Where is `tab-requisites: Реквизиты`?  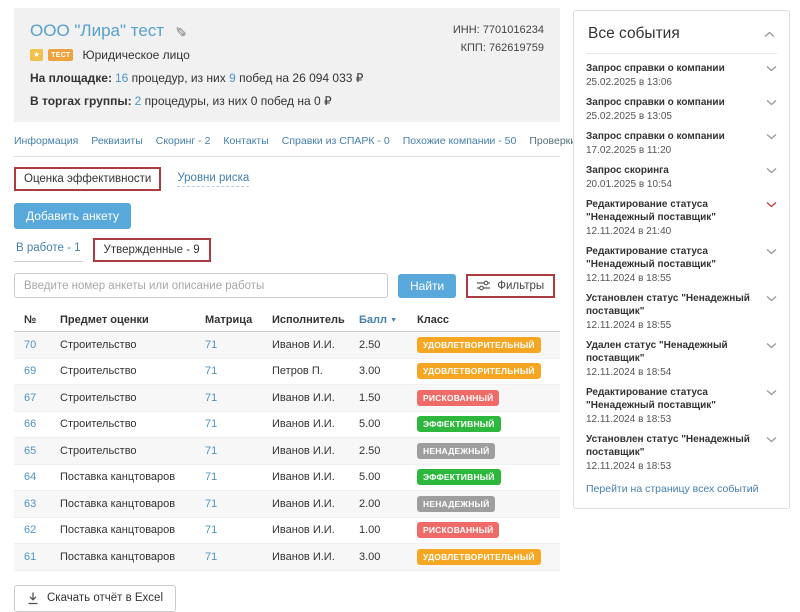
tab-requisites: Реквизиты is located at coordinates (117, 141).